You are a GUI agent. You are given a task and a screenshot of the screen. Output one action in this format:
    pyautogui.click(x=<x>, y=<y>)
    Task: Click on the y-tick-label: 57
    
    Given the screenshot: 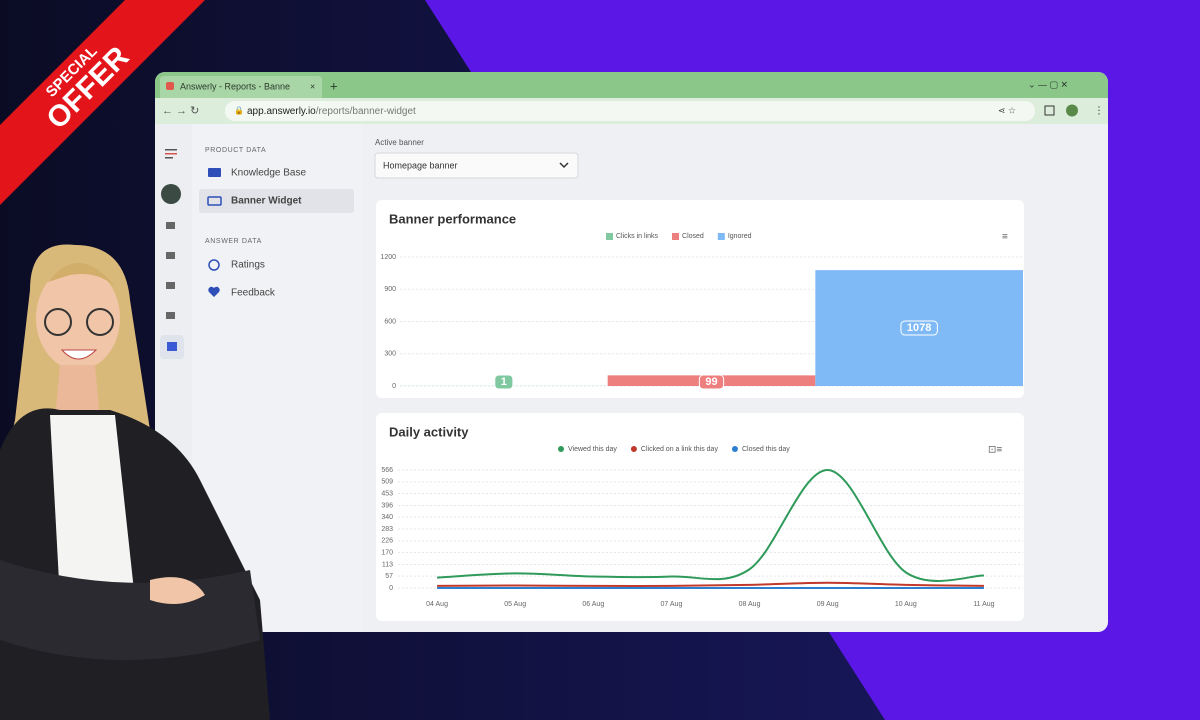 What is the action you would take?
    pyautogui.click(x=389, y=576)
    